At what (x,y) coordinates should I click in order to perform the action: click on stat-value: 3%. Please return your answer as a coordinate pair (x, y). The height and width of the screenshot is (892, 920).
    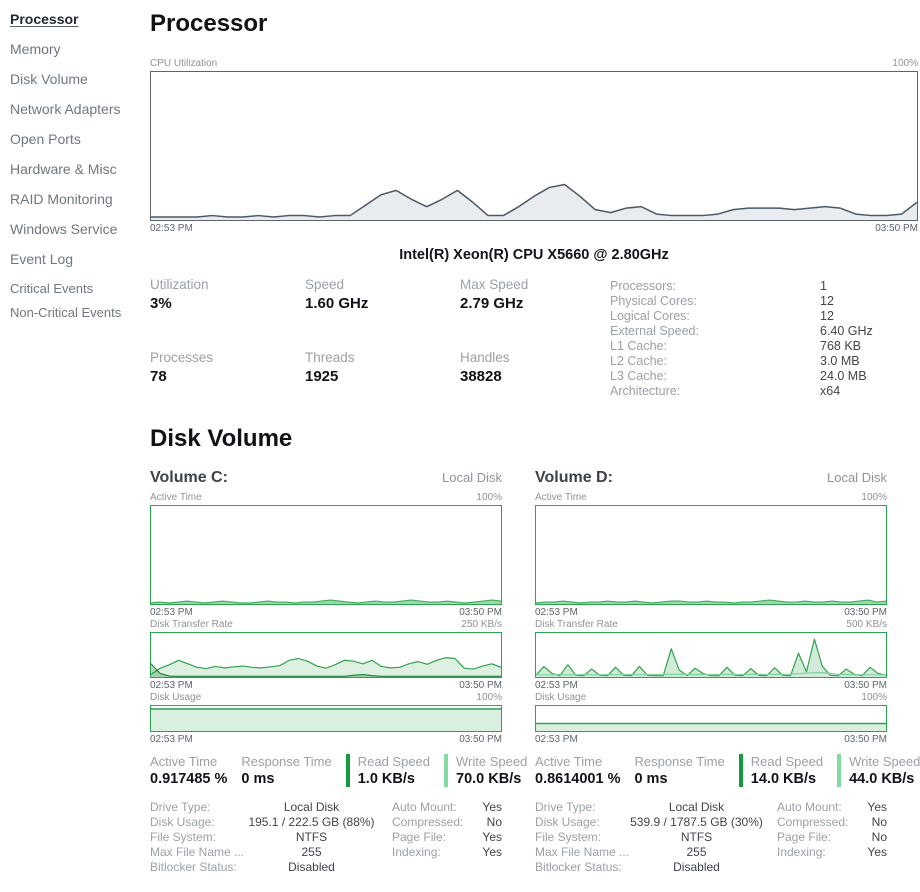
    Looking at the image, I should click on (161, 303).